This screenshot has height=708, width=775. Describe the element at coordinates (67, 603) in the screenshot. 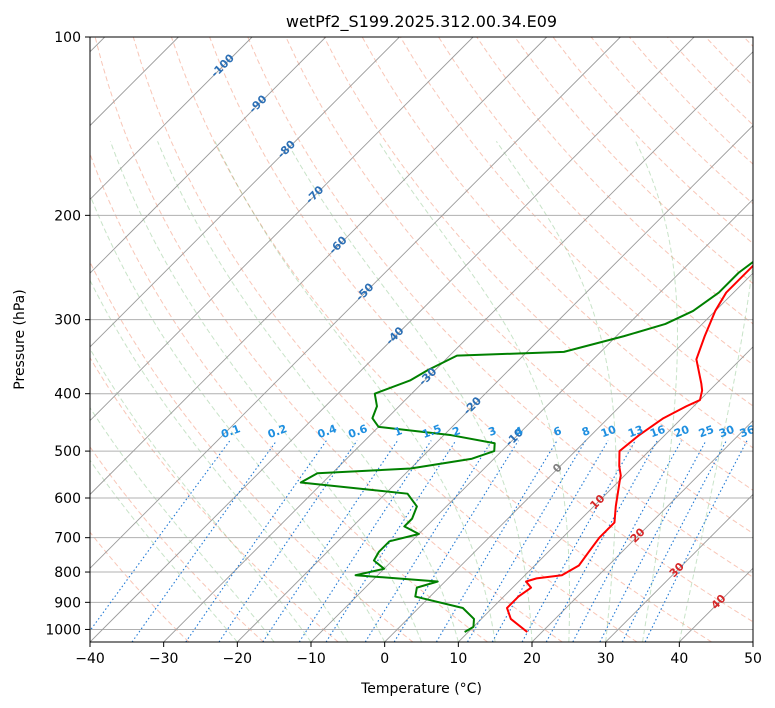

I see `y-tick-label: 900` at that location.